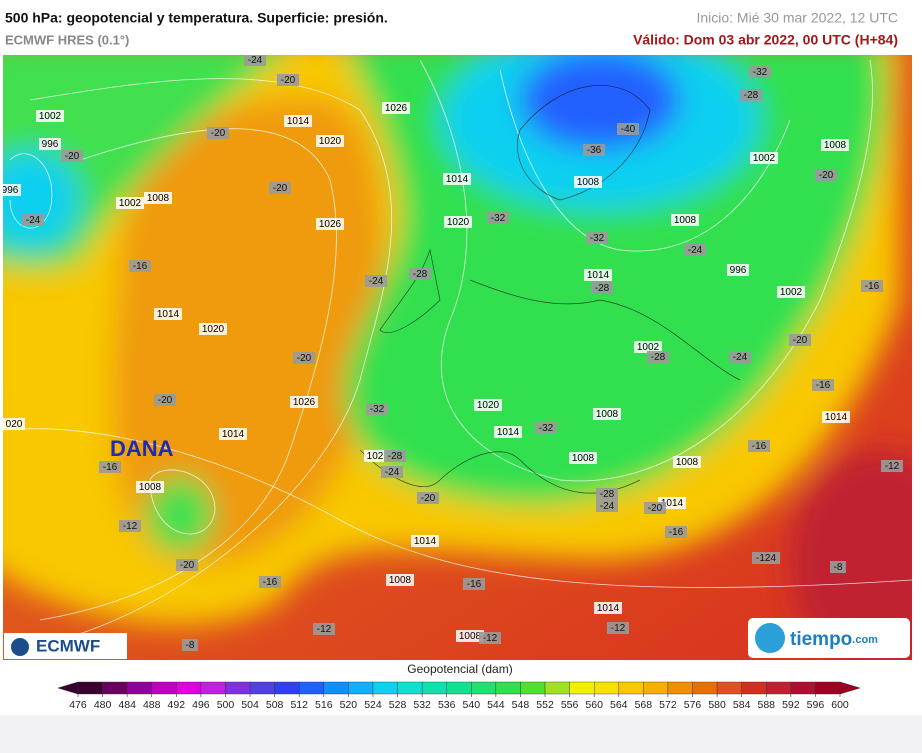  I want to click on colorbar-end, so click(68, 688).